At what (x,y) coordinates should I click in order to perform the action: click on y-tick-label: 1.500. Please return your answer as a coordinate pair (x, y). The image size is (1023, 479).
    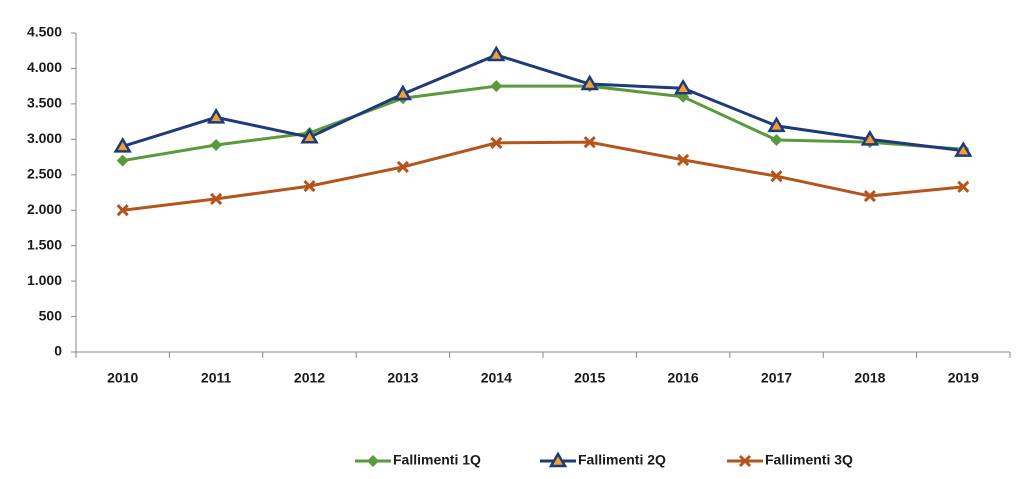
    Looking at the image, I should click on (44, 244).